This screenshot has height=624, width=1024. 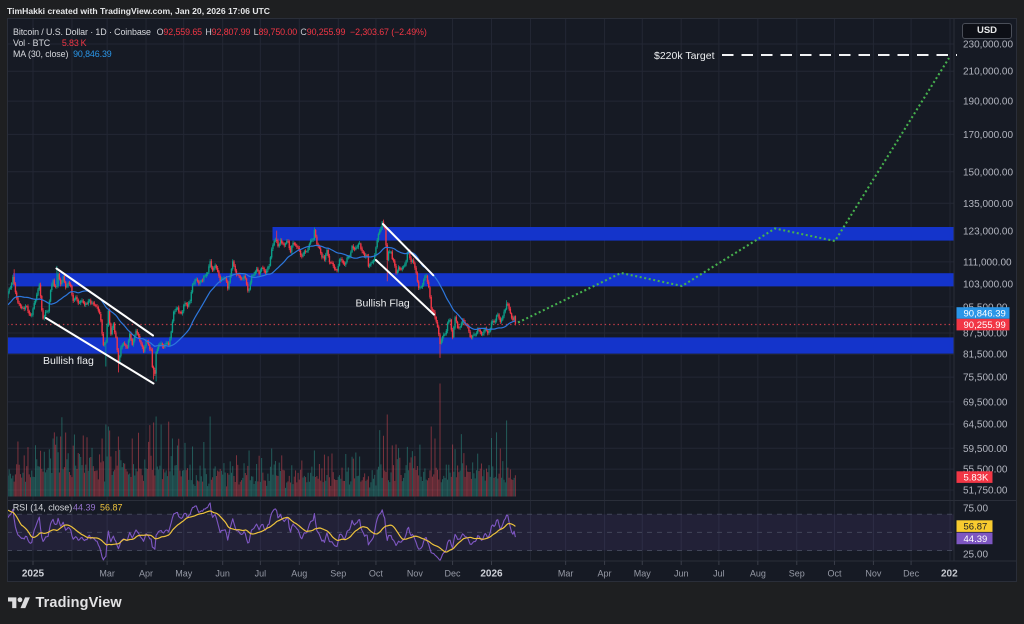 What do you see at coordinates (988, 232) in the screenshot?
I see `svg-text: 123,000.00` at bounding box center [988, 232].